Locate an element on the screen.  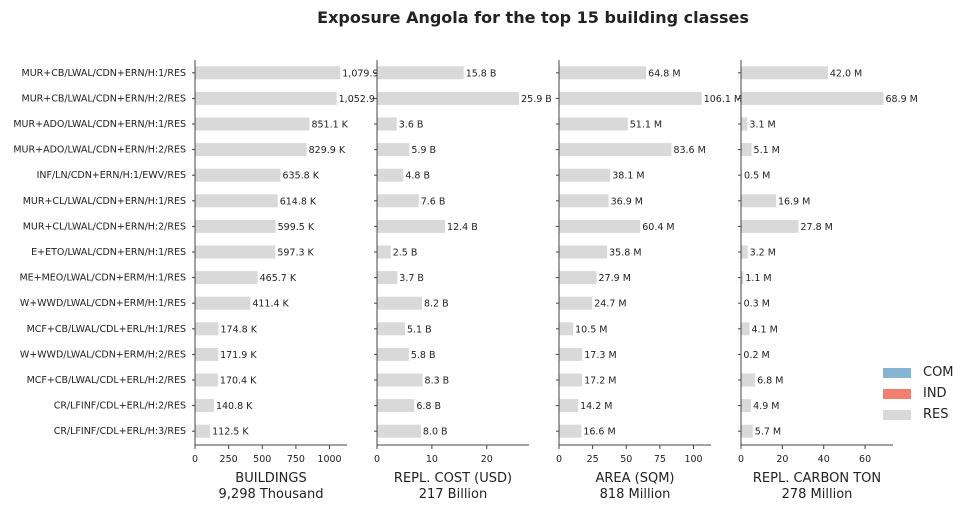
category-label: MUR+ADO/LWAL/CDN+ERN/H:1/RES is located at coordinates (99, 124).